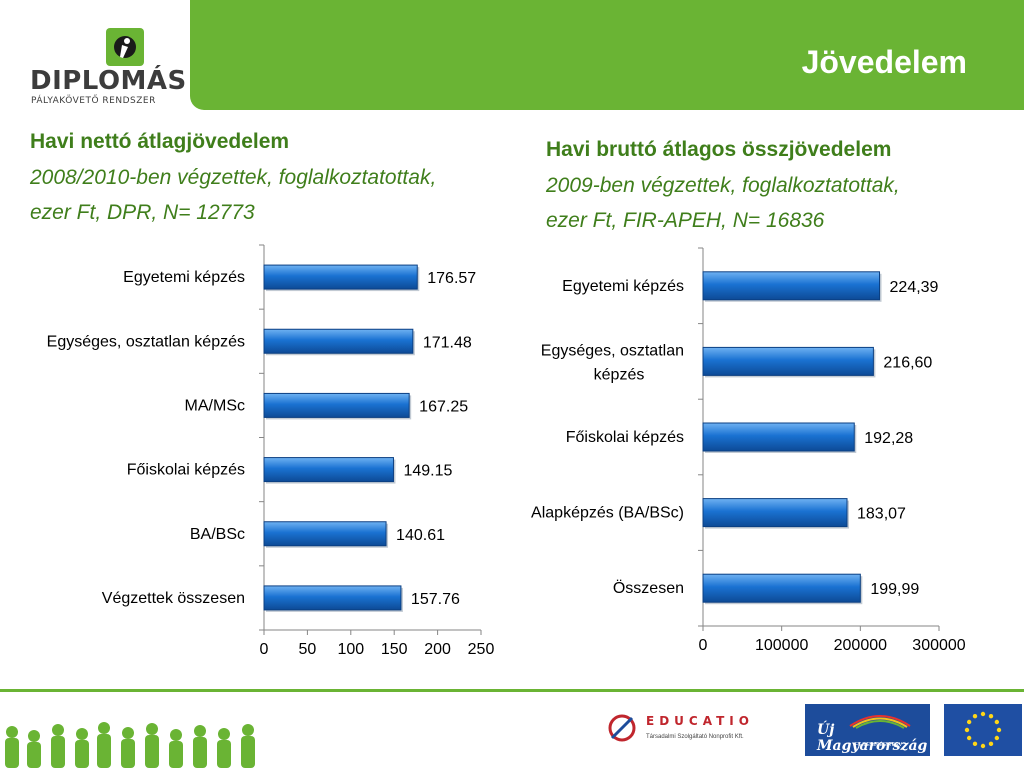 This screenshot has width=1024, height=768. What do you see at coordinates (443, 406) in the screenshot?
I see `data-label: 167.25` at bounding box center [443, 406].